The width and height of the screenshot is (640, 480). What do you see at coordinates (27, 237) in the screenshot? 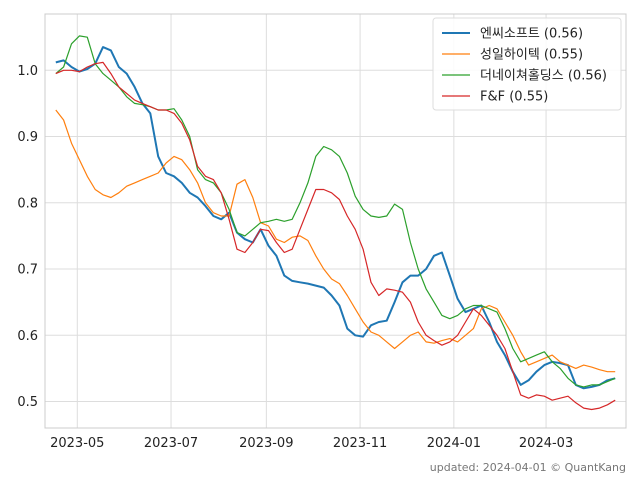
I see `y-axis: 0.5 0.6 0.7 0.8 0.9 1.0` at bounding box center [27, 237].